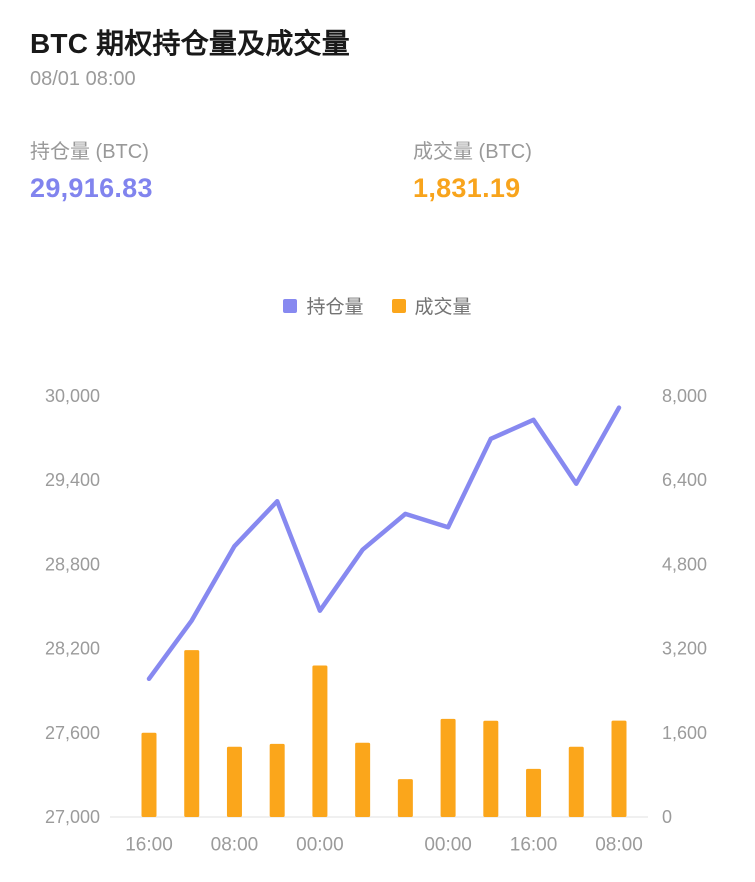 The image size is (755, 882). I want to click on stat-volume: 成交量 (BTC) 1,831.19, so click(584, 169).